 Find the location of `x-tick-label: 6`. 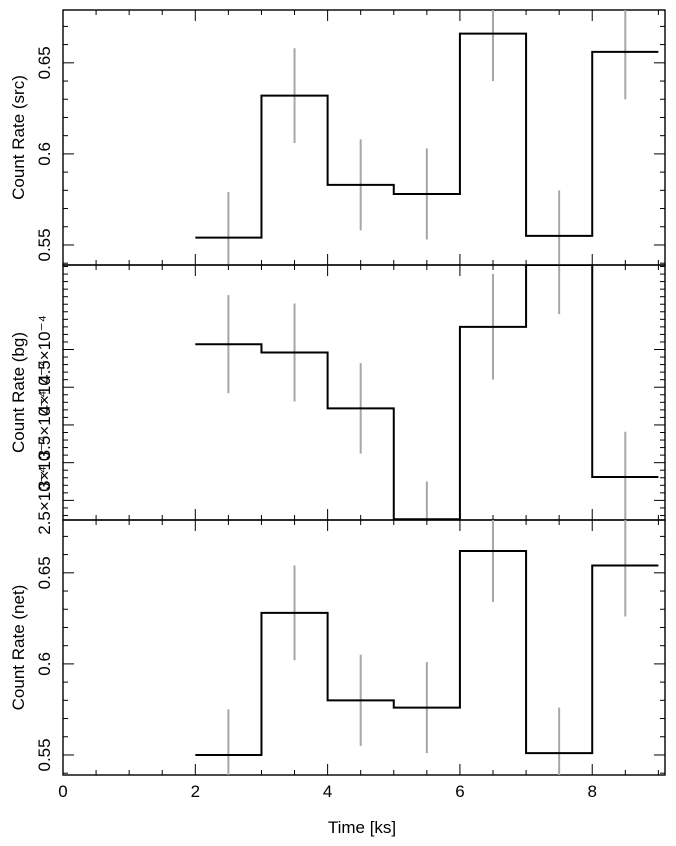

x-tick-label: 6 is located at coordinates (459, 791).